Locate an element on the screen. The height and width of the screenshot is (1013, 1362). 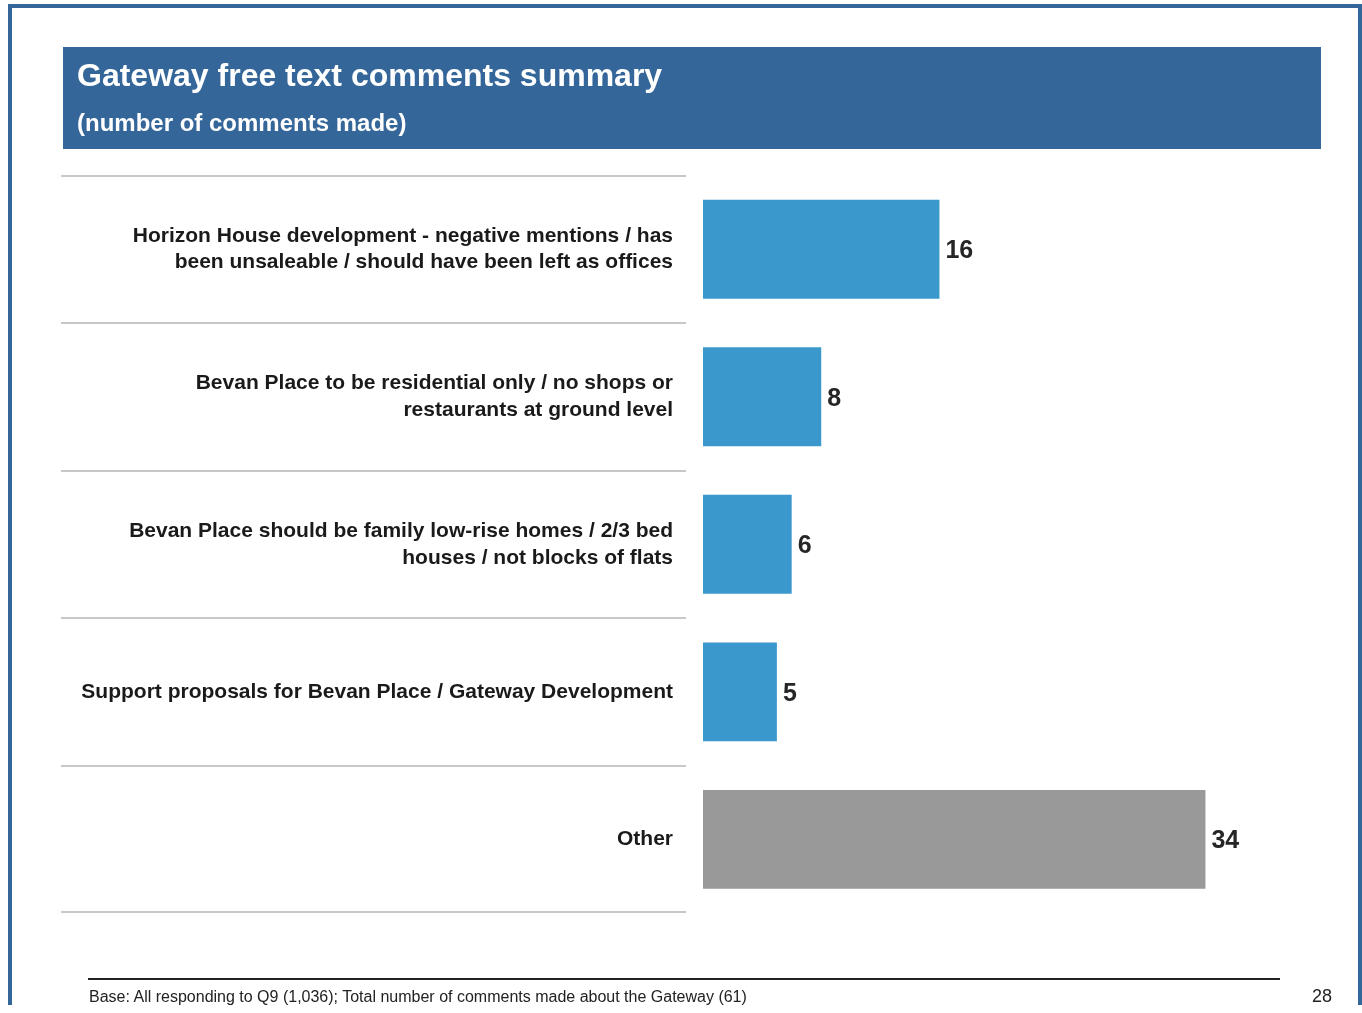
text: Gateway free text comments summary is located at coordinates (370, 75).